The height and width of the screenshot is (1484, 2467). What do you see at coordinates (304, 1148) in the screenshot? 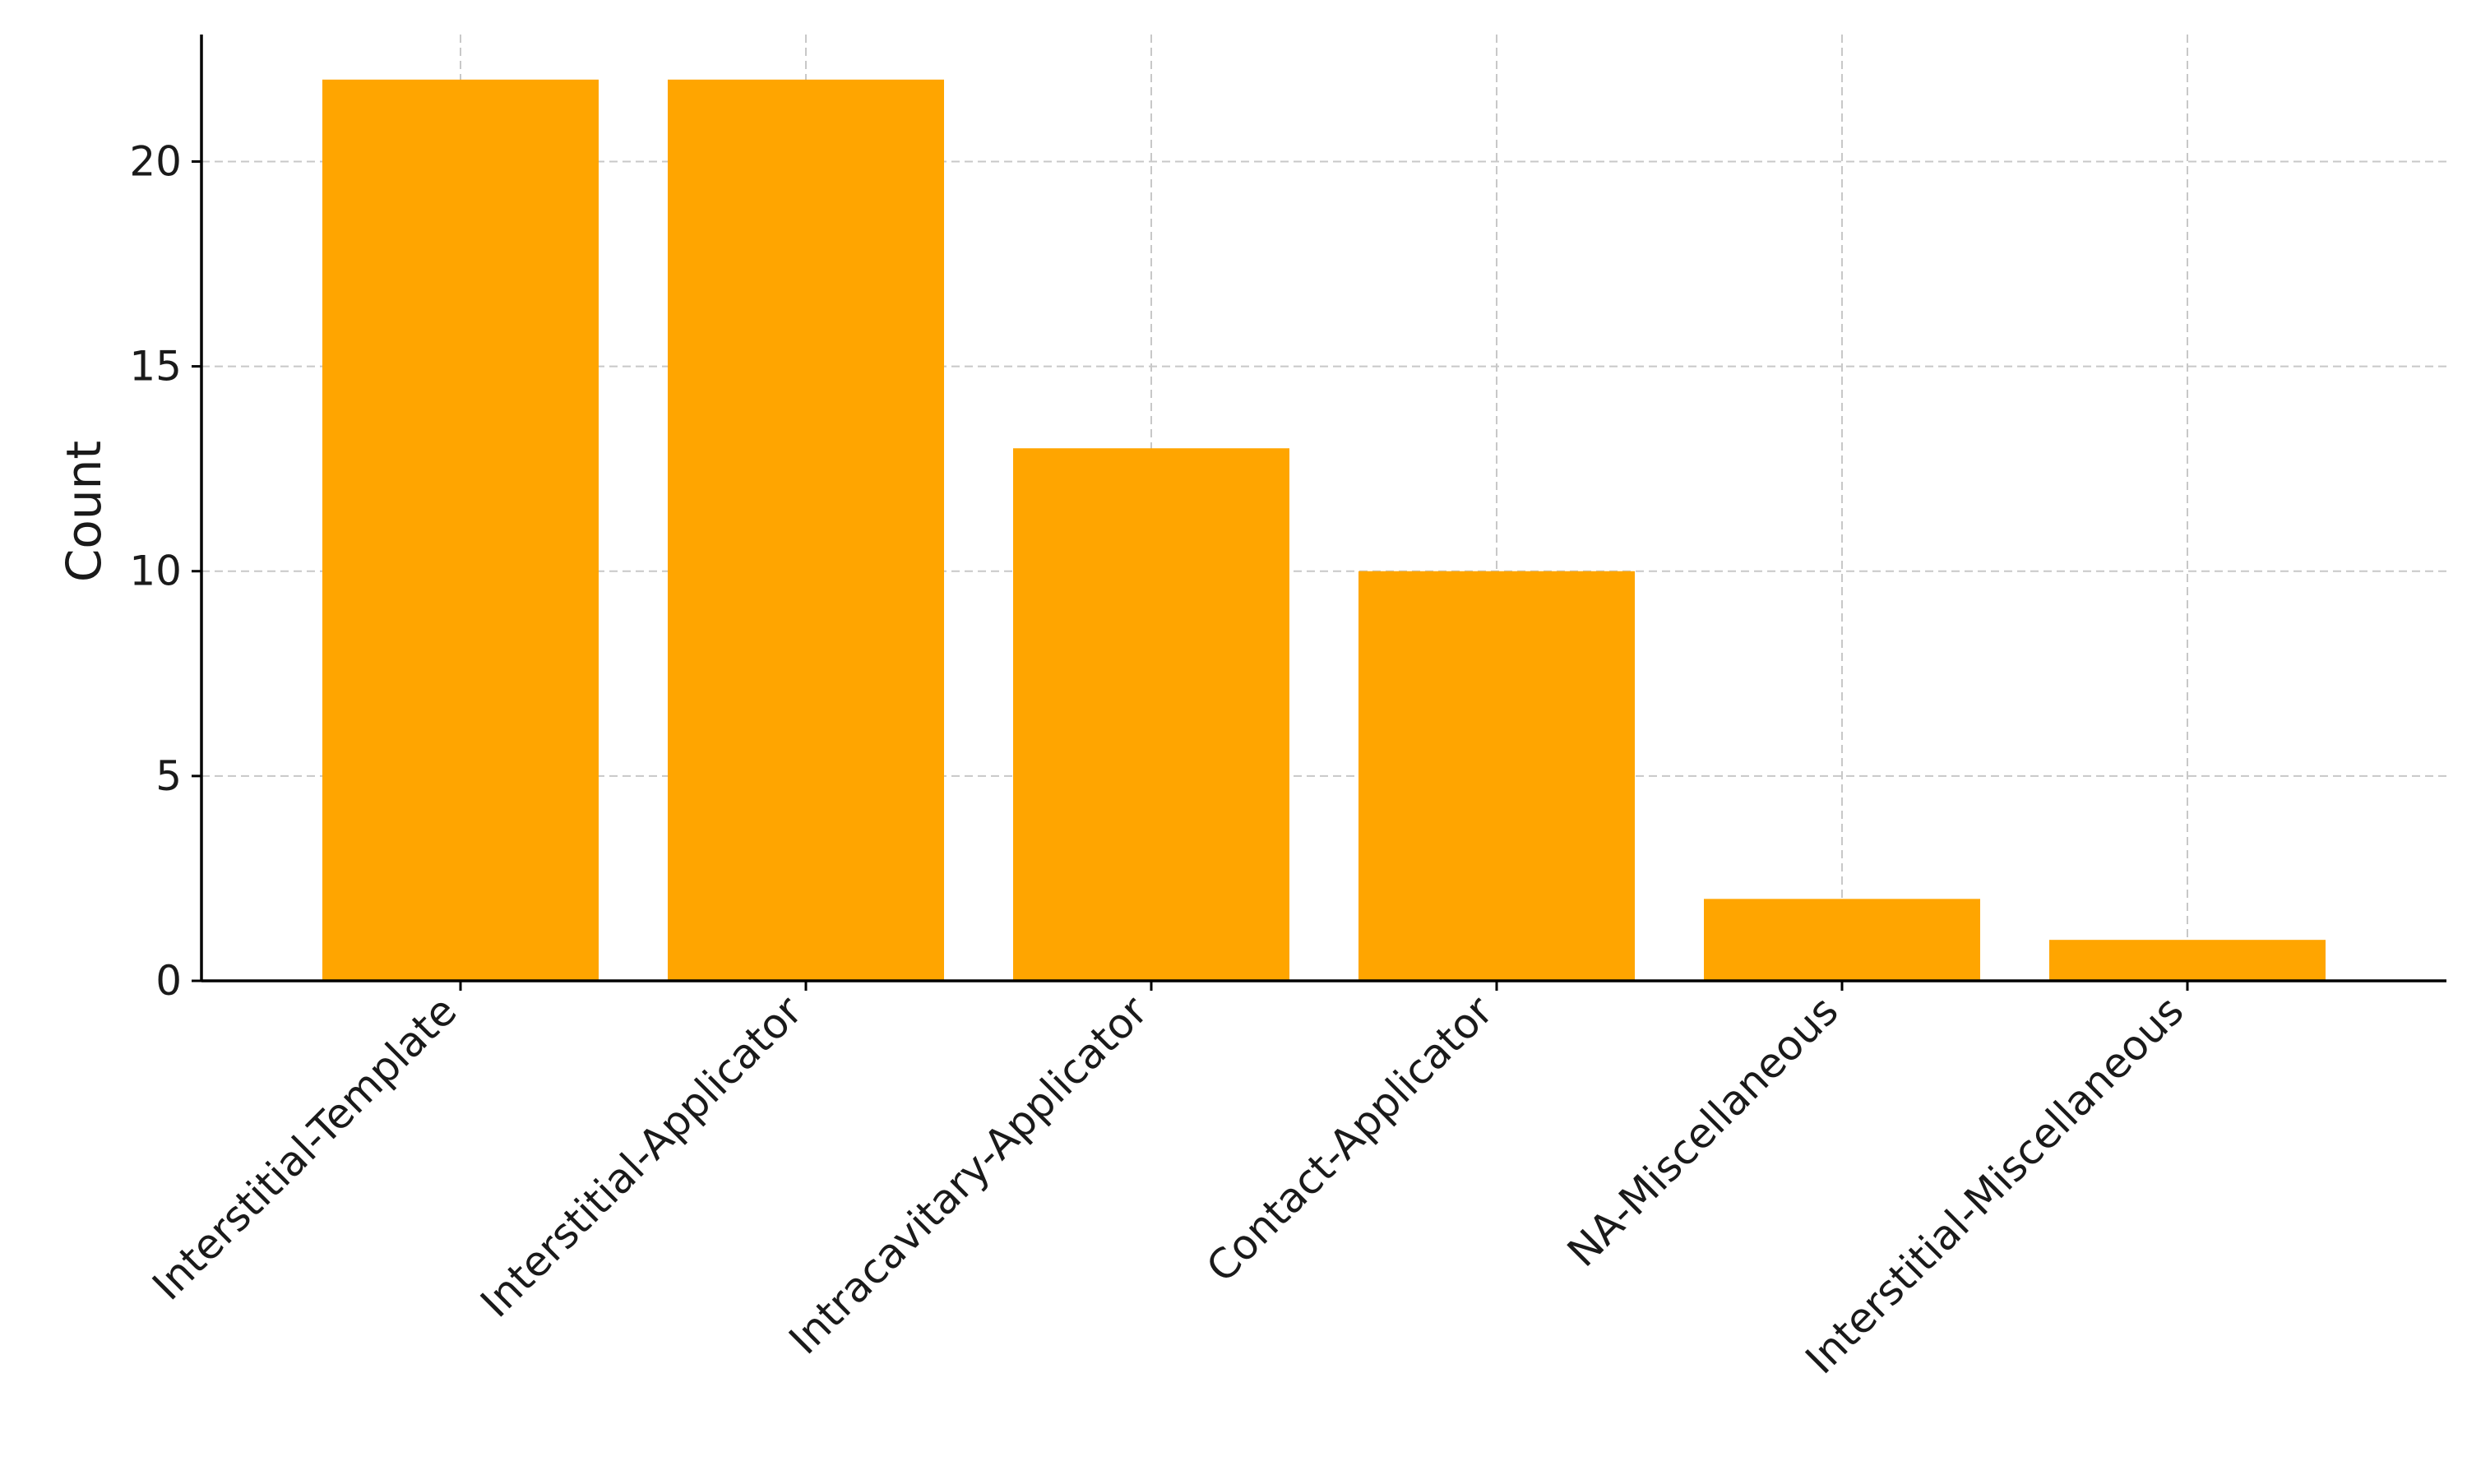
I see `x-tick-label: Interstitial-Template` at bounding box center [304, 1148].